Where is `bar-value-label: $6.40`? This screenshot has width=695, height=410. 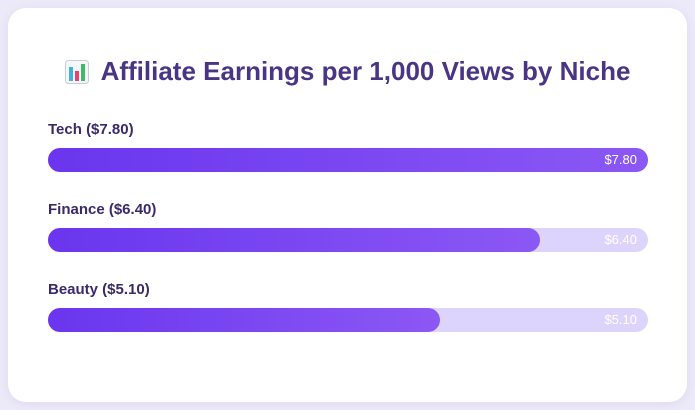 bar-value-label: $6.40 is located at coordinates (620, 239).